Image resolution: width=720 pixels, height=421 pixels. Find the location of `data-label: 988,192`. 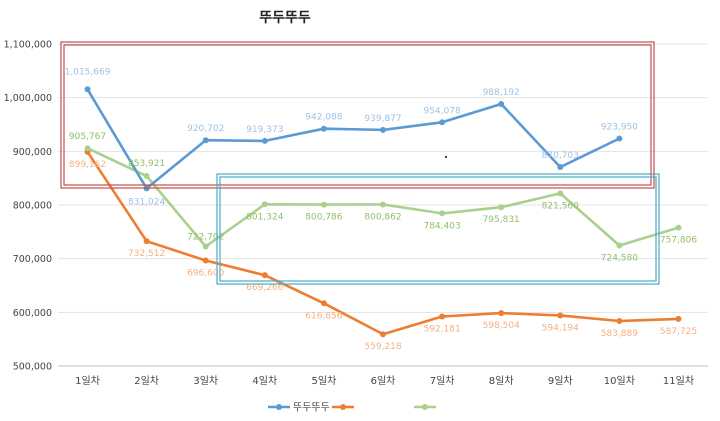

data-label: 988,192 is located at coordinates (501, 93).